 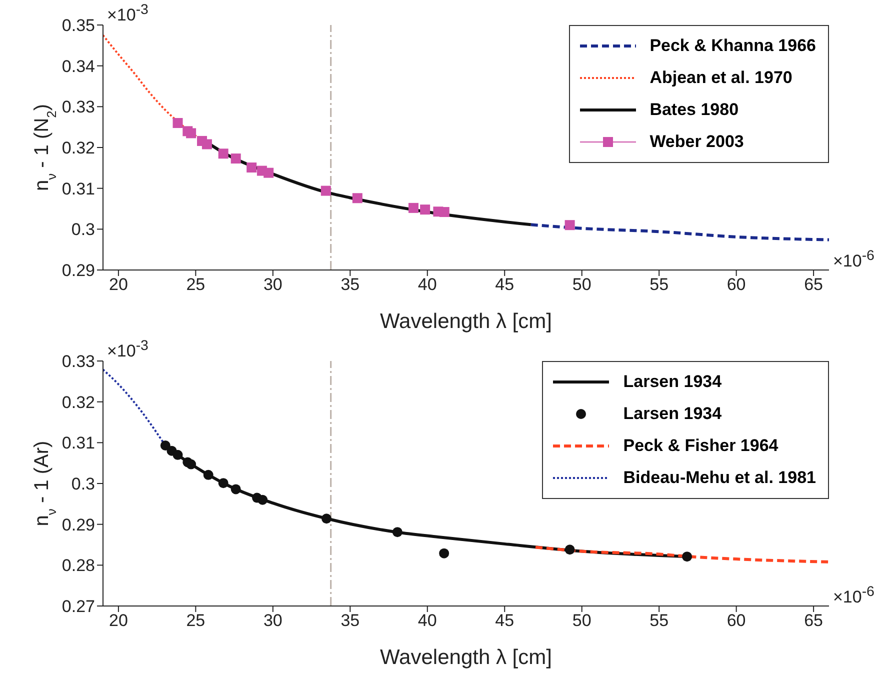 What do you see at coordinates (721, 78) in the screenshot?
I see `legend-label: Abjean et al. 1970` at bounding box center [721, 78].